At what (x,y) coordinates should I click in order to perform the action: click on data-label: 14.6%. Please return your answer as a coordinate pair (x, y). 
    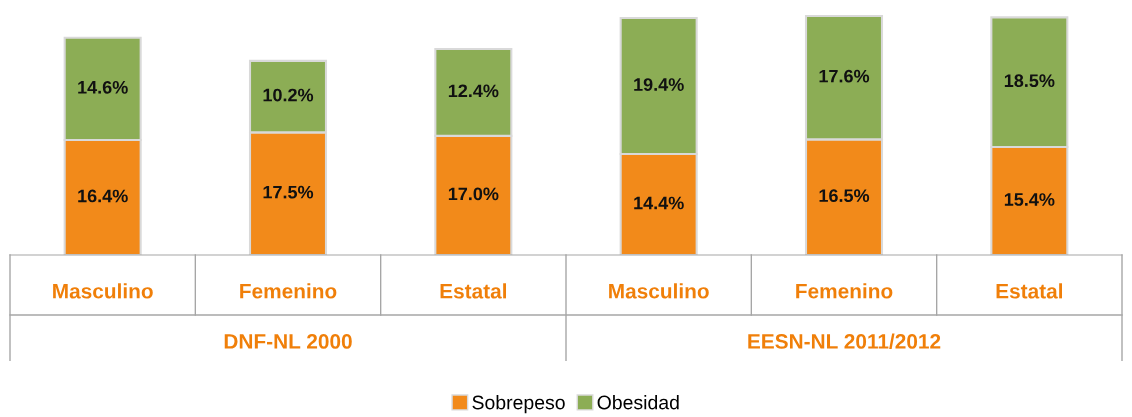
    Looking at the image, I should click on (103, 87).